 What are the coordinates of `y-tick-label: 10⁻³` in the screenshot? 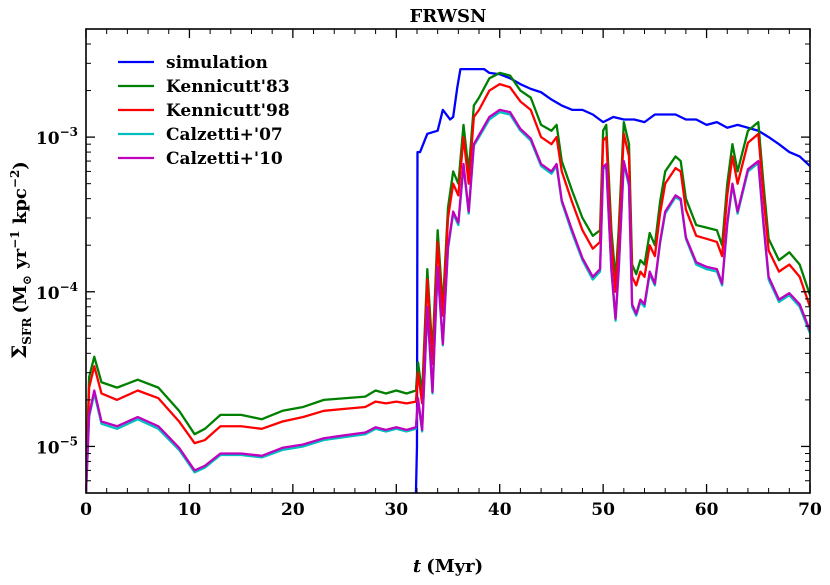 It's located at (57, 137).